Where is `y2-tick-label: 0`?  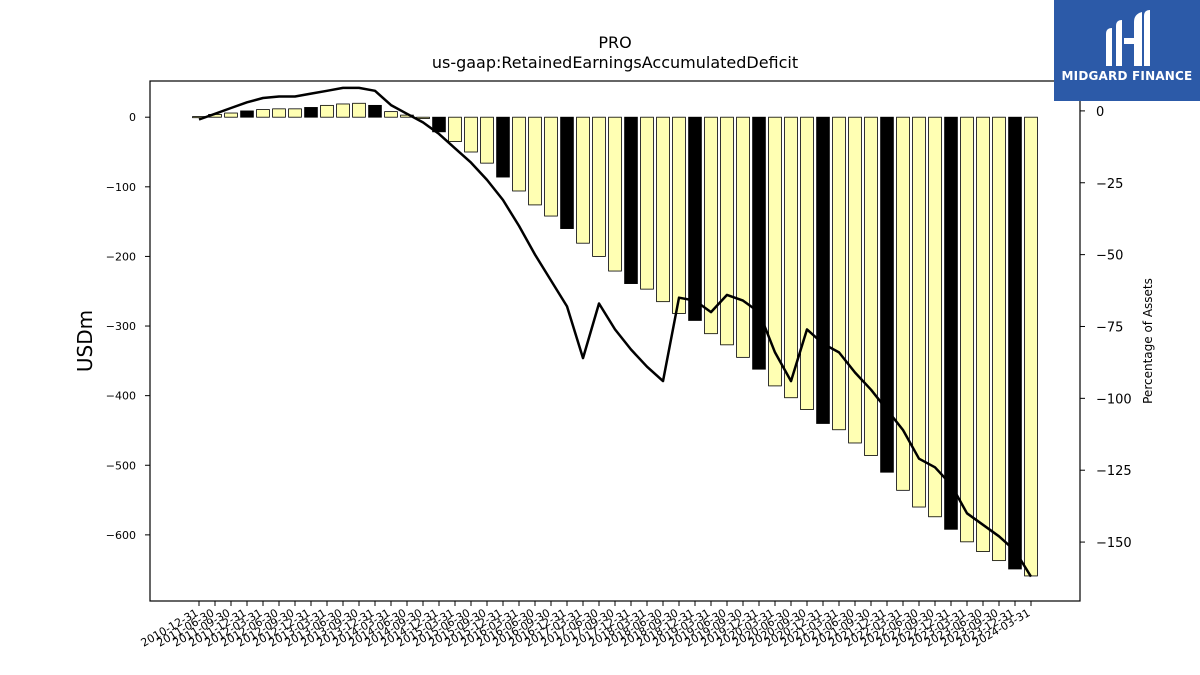 y2-tick-label: 0 is located at coordinates (1100, 112).